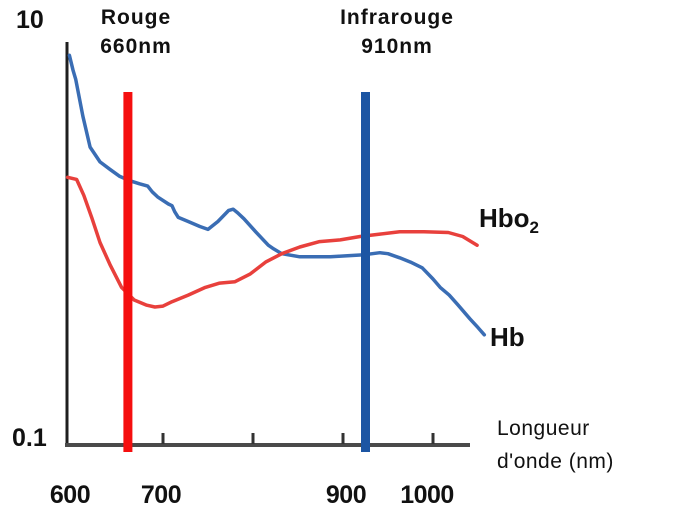 Image resolution: width=698 pixels, height=515 pixels. Describe the element at coordinates (397, 46) in the screenshot. I see `marker-label-infrarouge-wavelength: 910nm` at that location.